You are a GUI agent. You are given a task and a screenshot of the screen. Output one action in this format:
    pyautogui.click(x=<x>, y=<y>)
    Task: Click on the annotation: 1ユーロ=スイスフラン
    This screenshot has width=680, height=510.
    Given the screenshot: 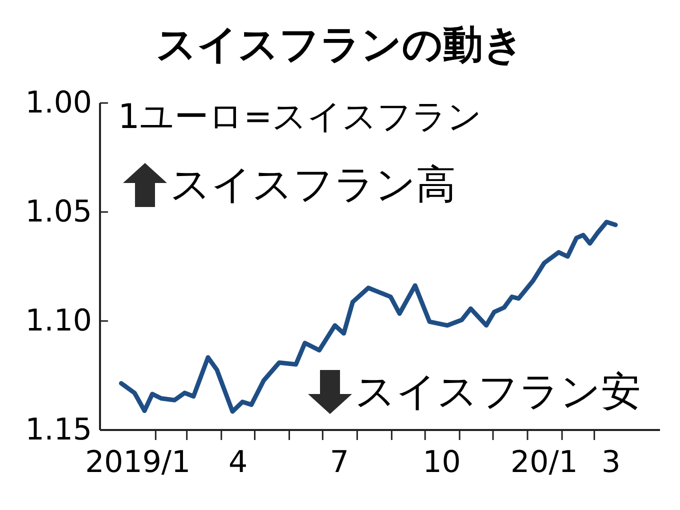 What is the action you would take?
    pyautogui.click(x=300, y=117)
    